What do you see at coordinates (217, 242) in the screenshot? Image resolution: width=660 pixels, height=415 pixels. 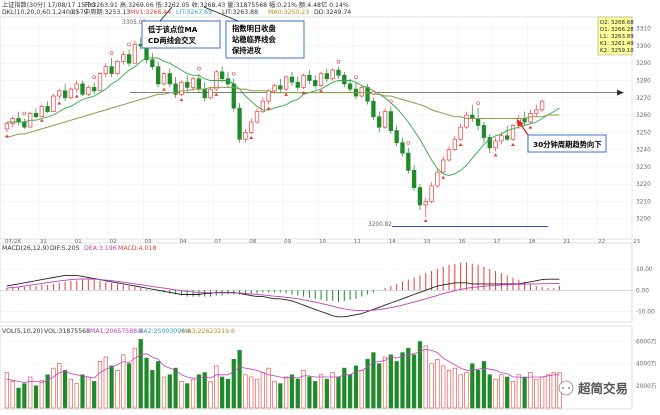 I see `x-tick-label: 07` at bounding box center [217, 242].